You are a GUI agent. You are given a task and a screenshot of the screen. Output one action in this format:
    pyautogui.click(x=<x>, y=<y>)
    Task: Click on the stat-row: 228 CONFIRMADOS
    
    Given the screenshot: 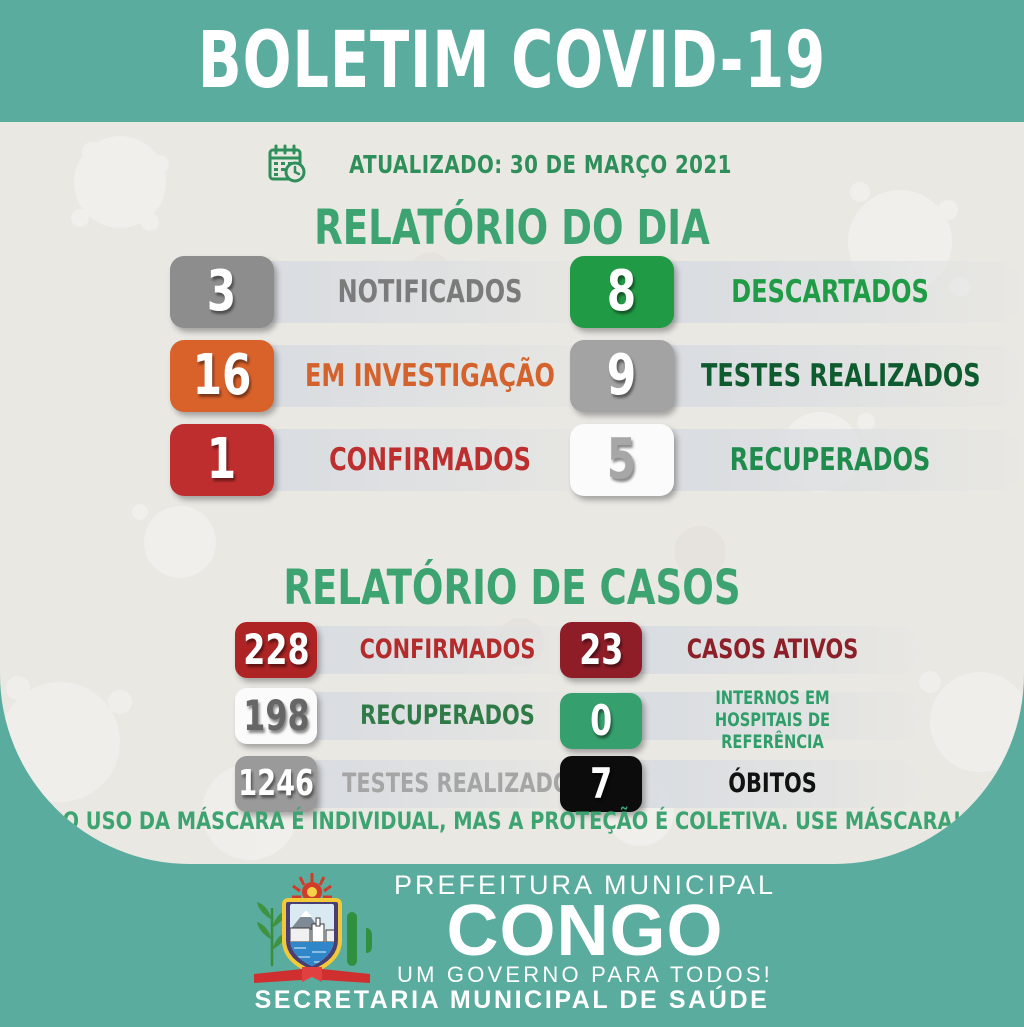 What is the action you would take?
    pyautogui.click(x=415, y=650)
    